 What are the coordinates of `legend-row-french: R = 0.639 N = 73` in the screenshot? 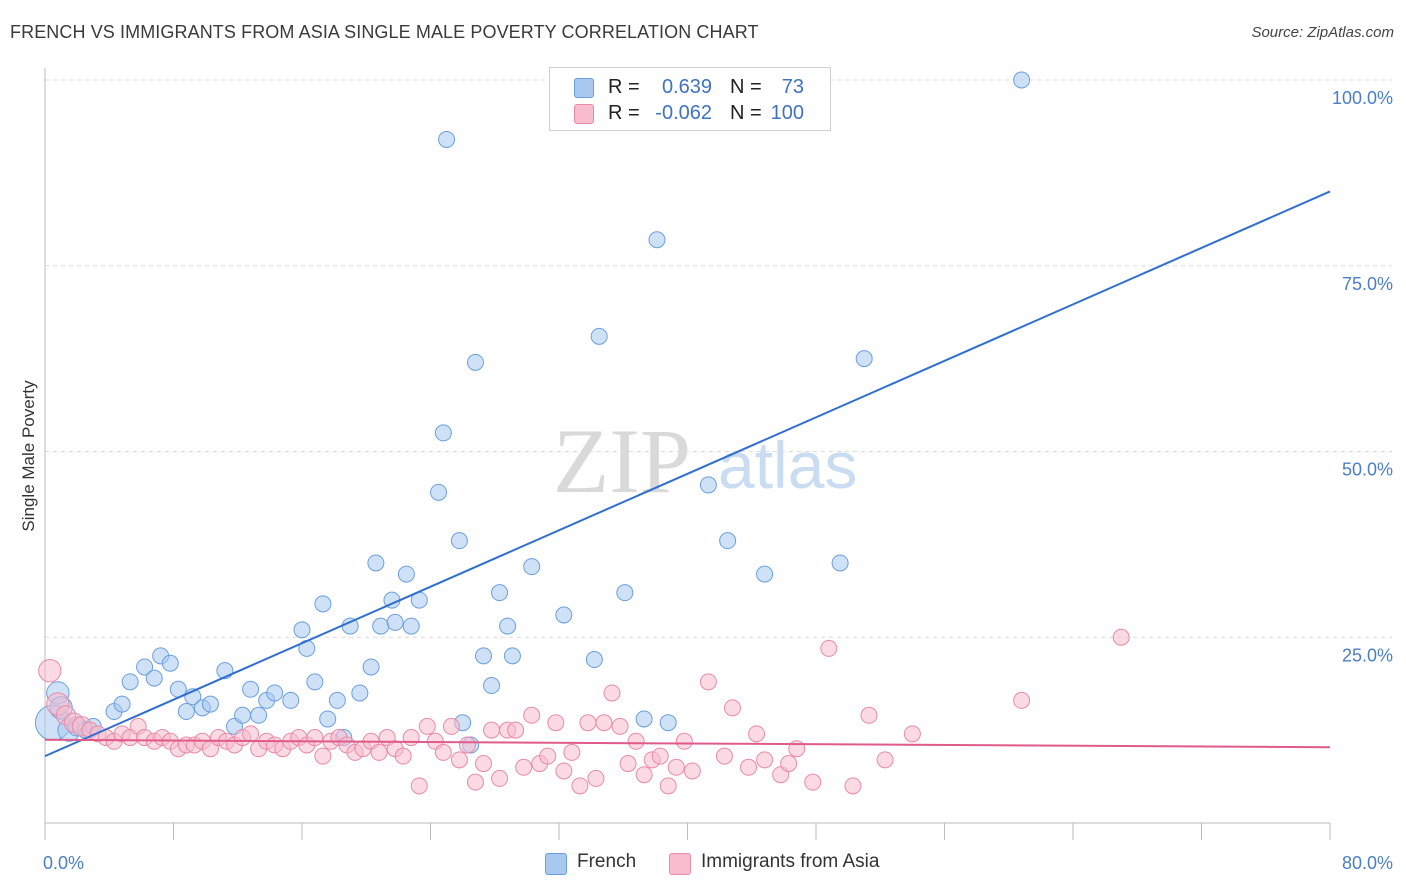 It's located at (690, 88).